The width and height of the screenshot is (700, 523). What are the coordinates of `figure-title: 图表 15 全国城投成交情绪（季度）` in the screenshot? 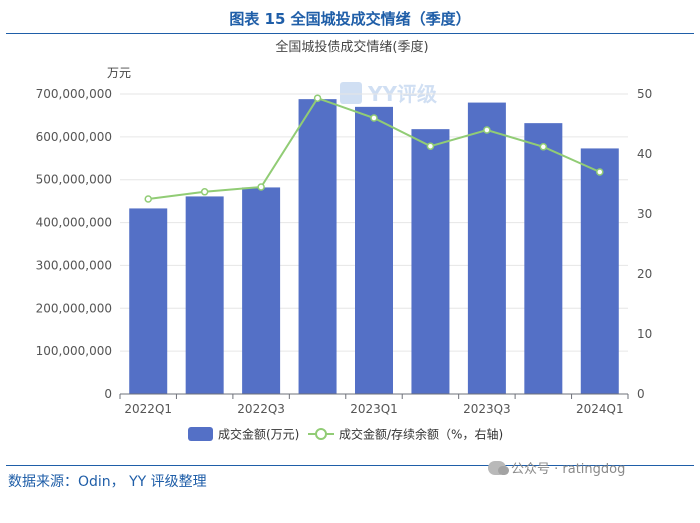 It's located at (350, 19).